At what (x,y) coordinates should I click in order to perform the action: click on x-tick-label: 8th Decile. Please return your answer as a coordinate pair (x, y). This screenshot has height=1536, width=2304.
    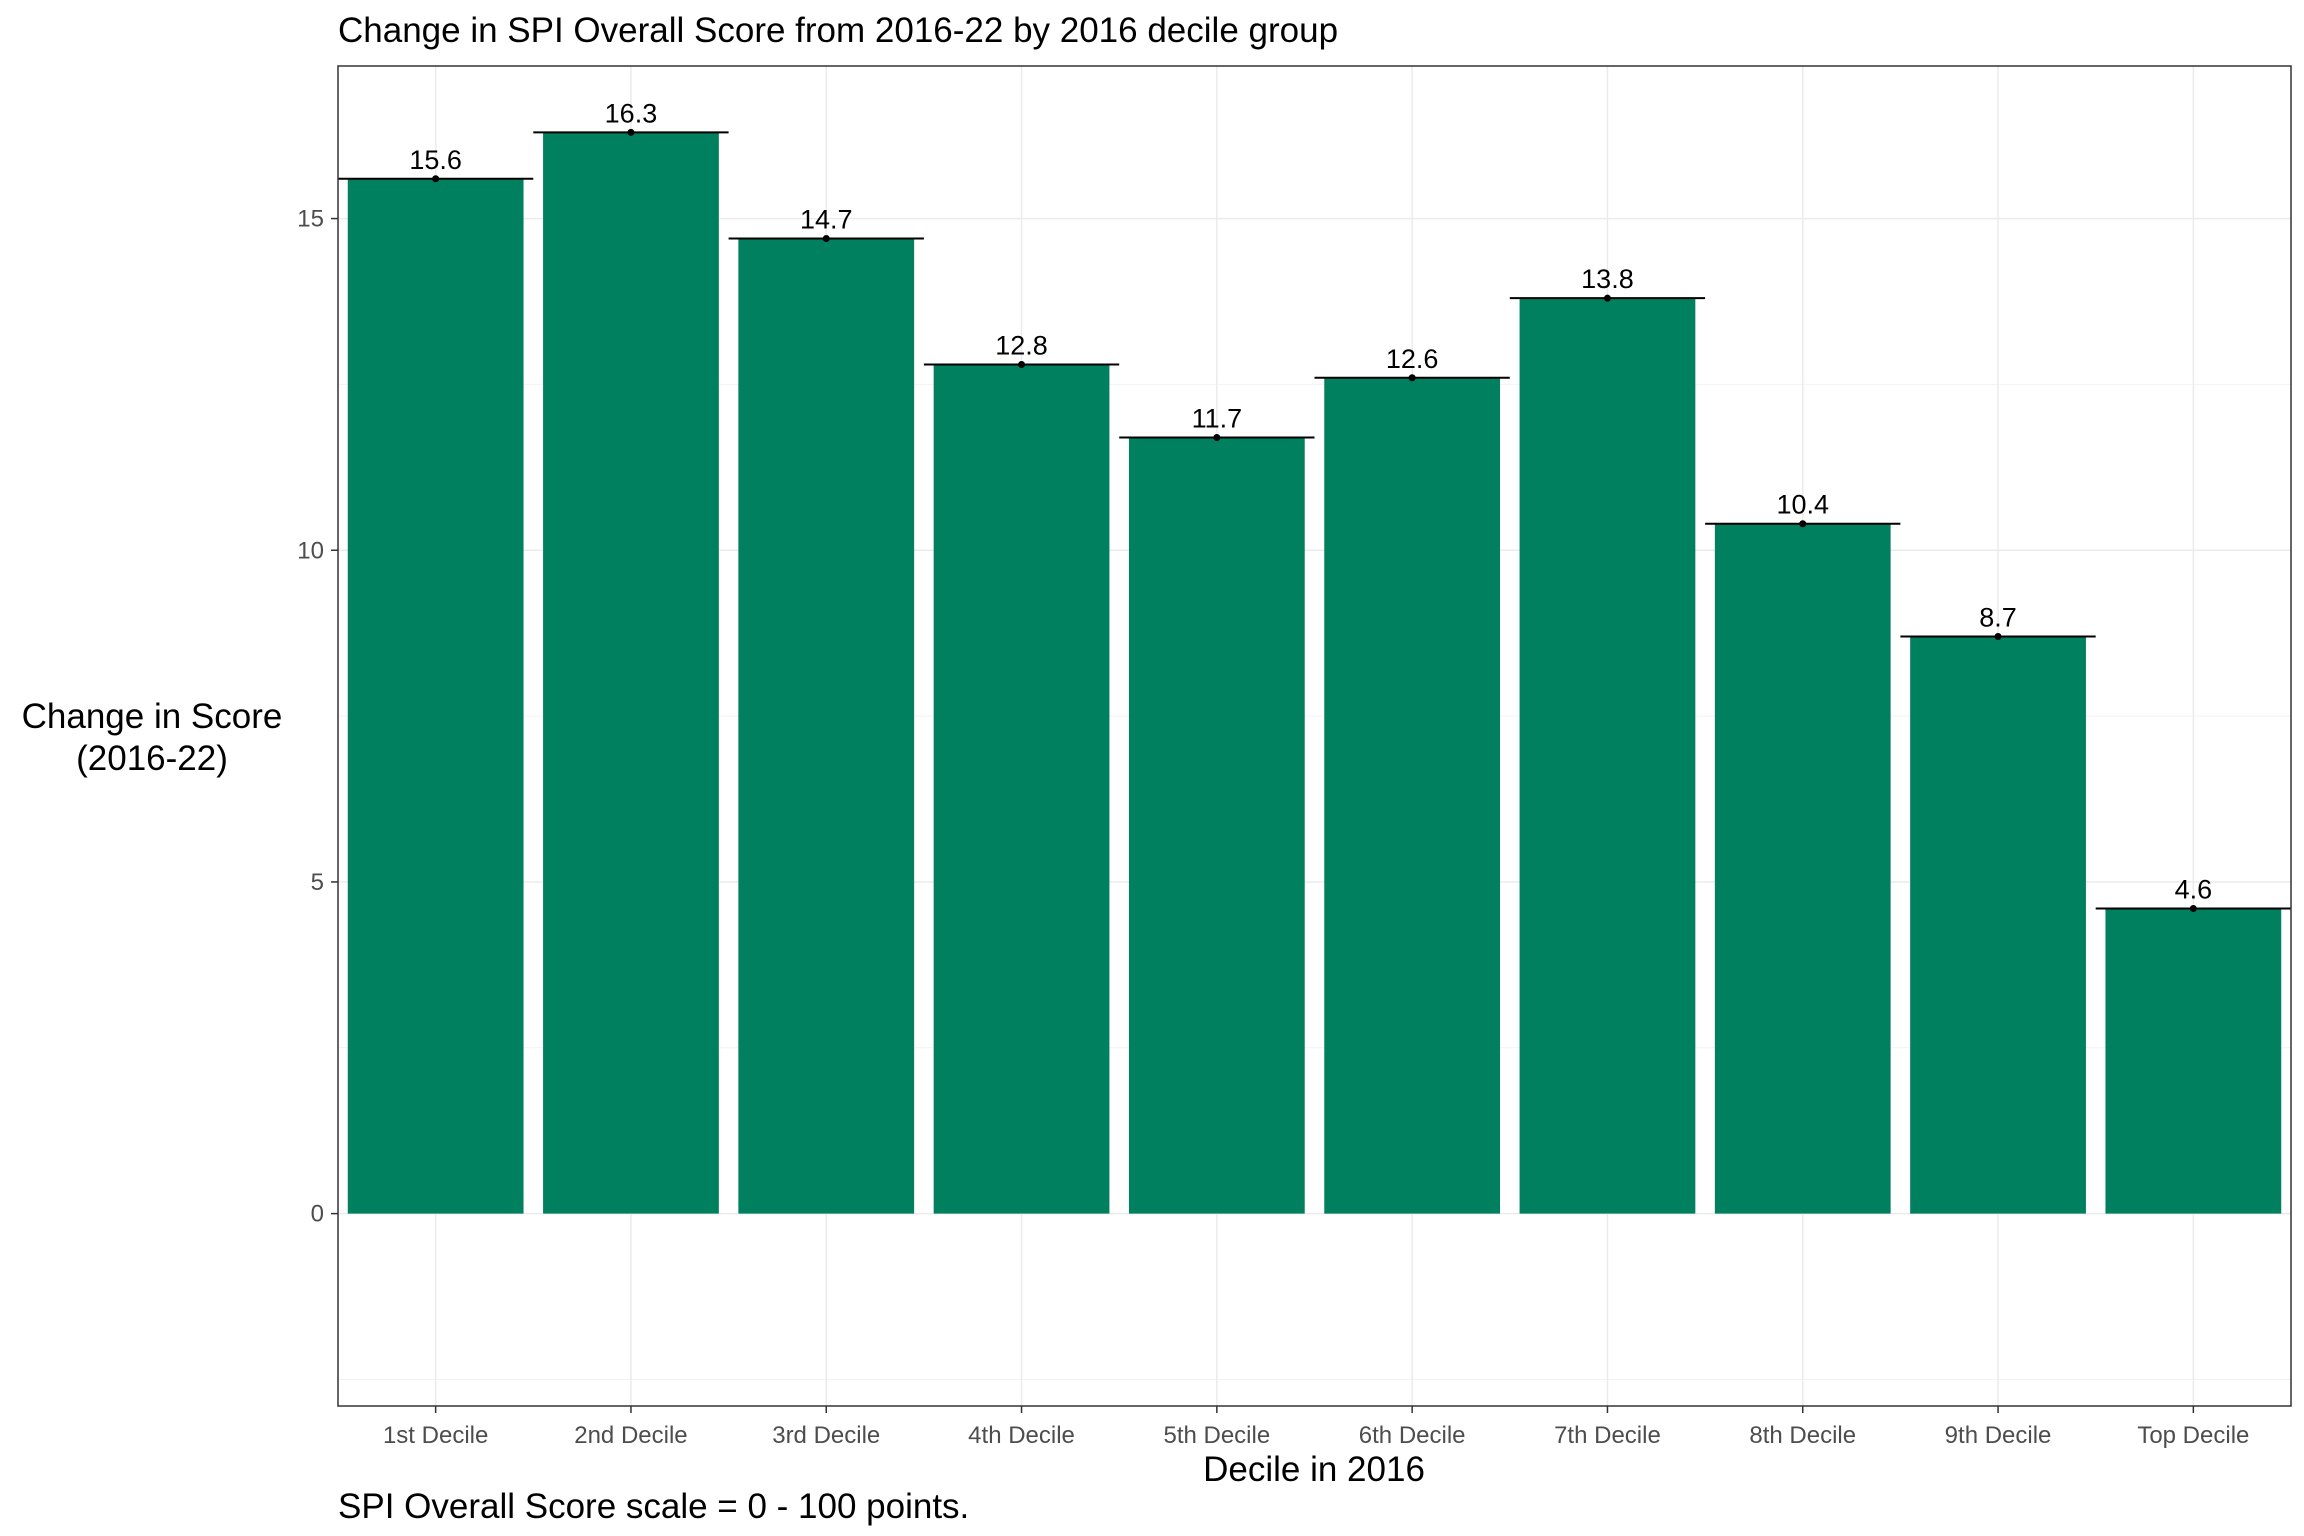
    Looking at the image, I should click on (1802, 1435).